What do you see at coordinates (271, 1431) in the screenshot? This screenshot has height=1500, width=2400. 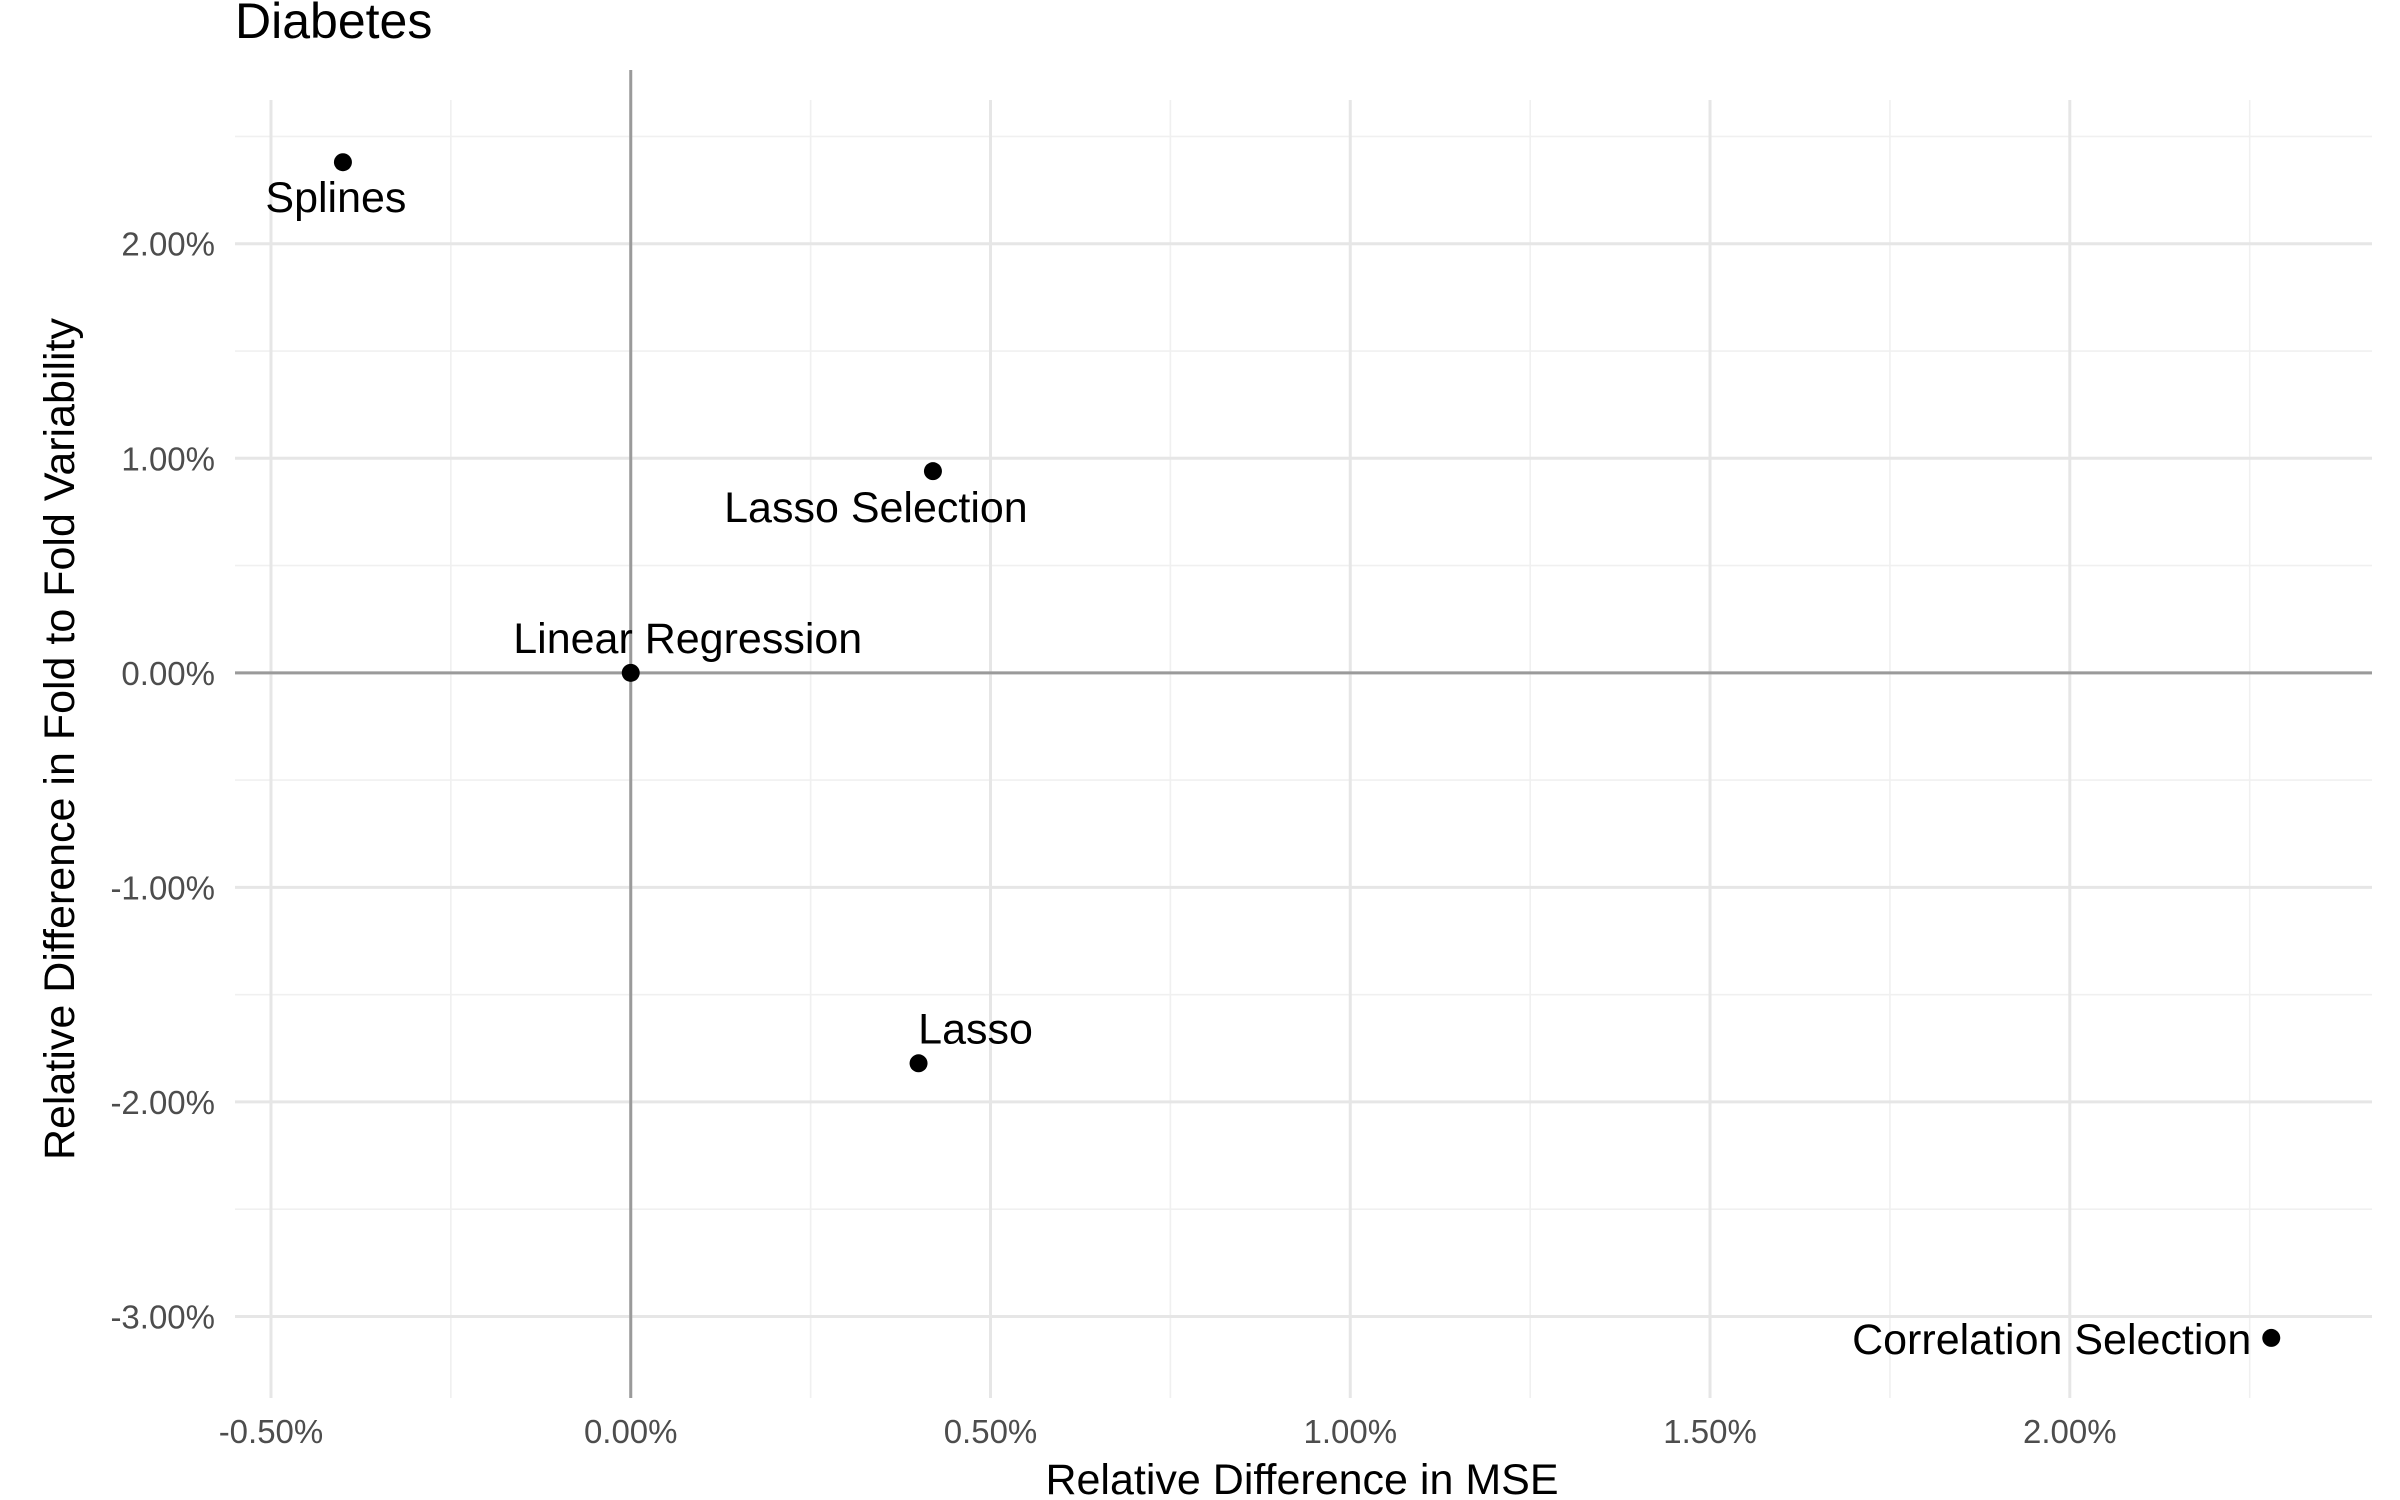 I see `x-tick-label: -0.50%` at bounding box center [271, 1431].